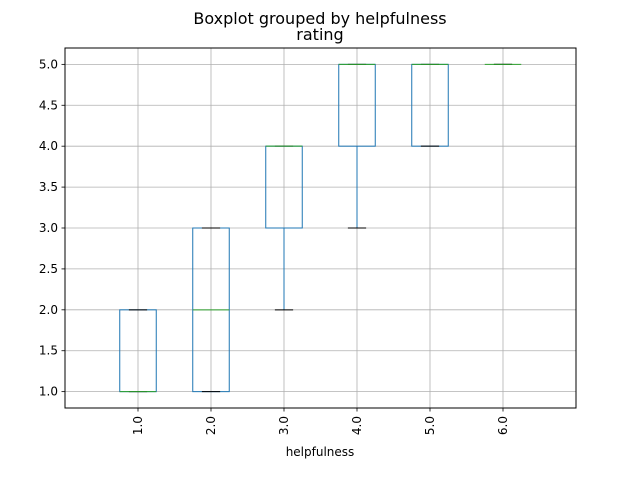  Describe the element at coordinates (48, 310) in the screenshot. I see `y-tick-label: 2.0` at that location.